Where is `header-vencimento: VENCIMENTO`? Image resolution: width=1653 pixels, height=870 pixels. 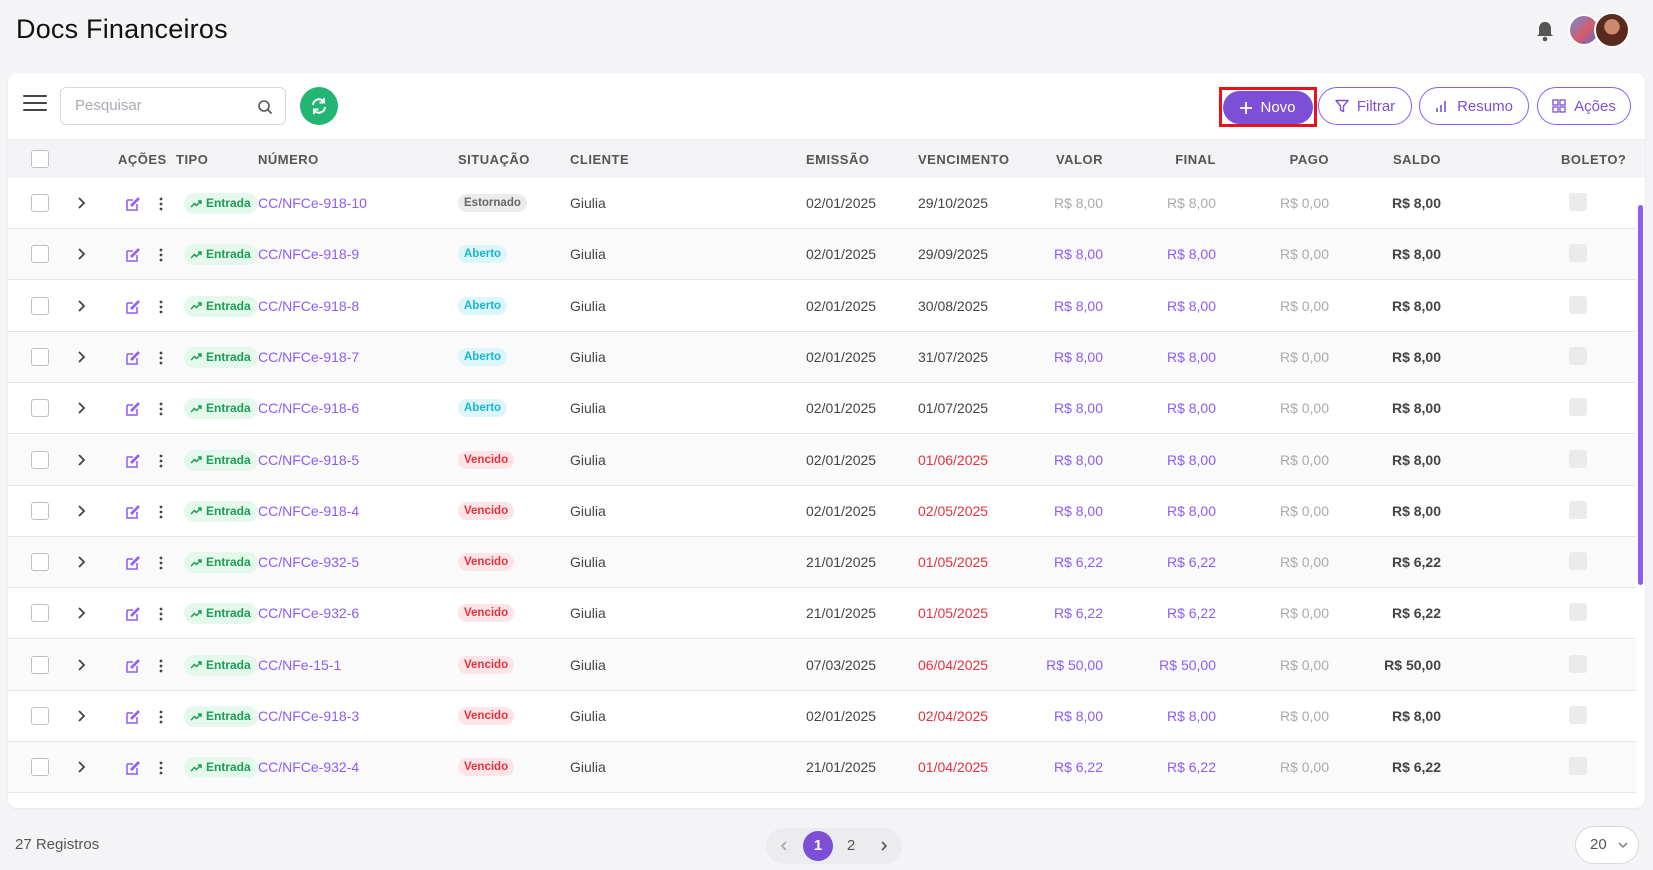 header-vencimento: VENCIMENTO is located at coordinates (964, 159).